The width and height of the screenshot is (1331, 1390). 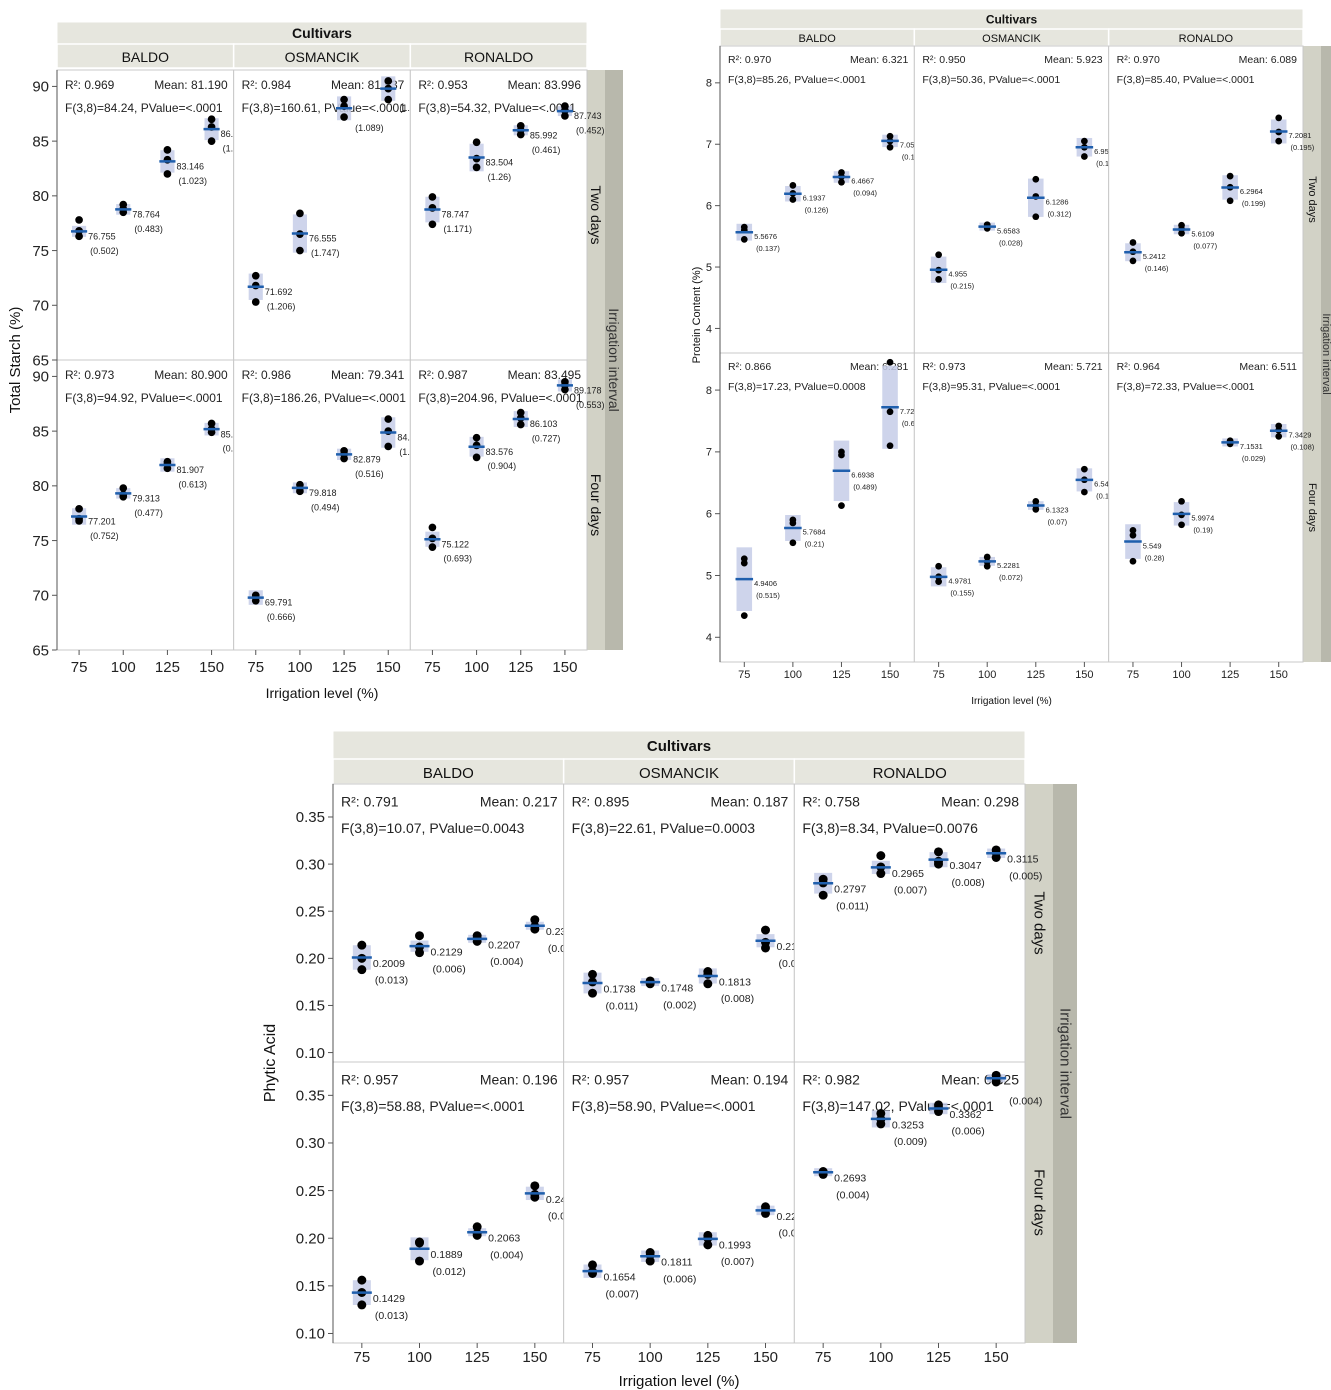 I want to click on mean-value-label: 0.1748, so click(x=677, y=989).